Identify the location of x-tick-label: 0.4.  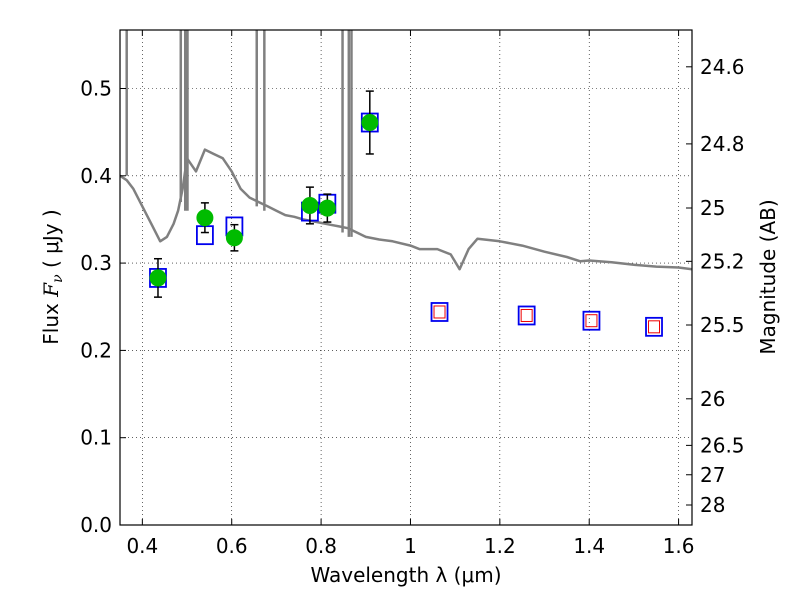
(142, 546).